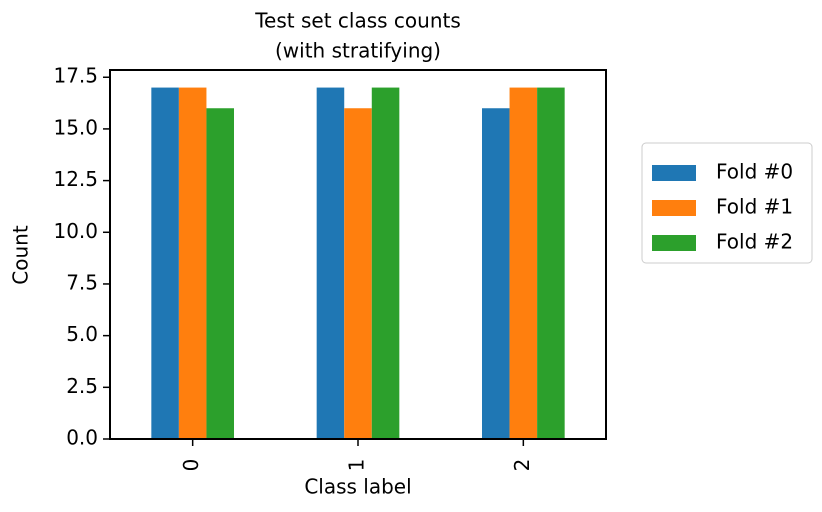  Describe the element at coordinates (357, 21) in the screenshot. I see `chart-title: Test set class counts` at that location.